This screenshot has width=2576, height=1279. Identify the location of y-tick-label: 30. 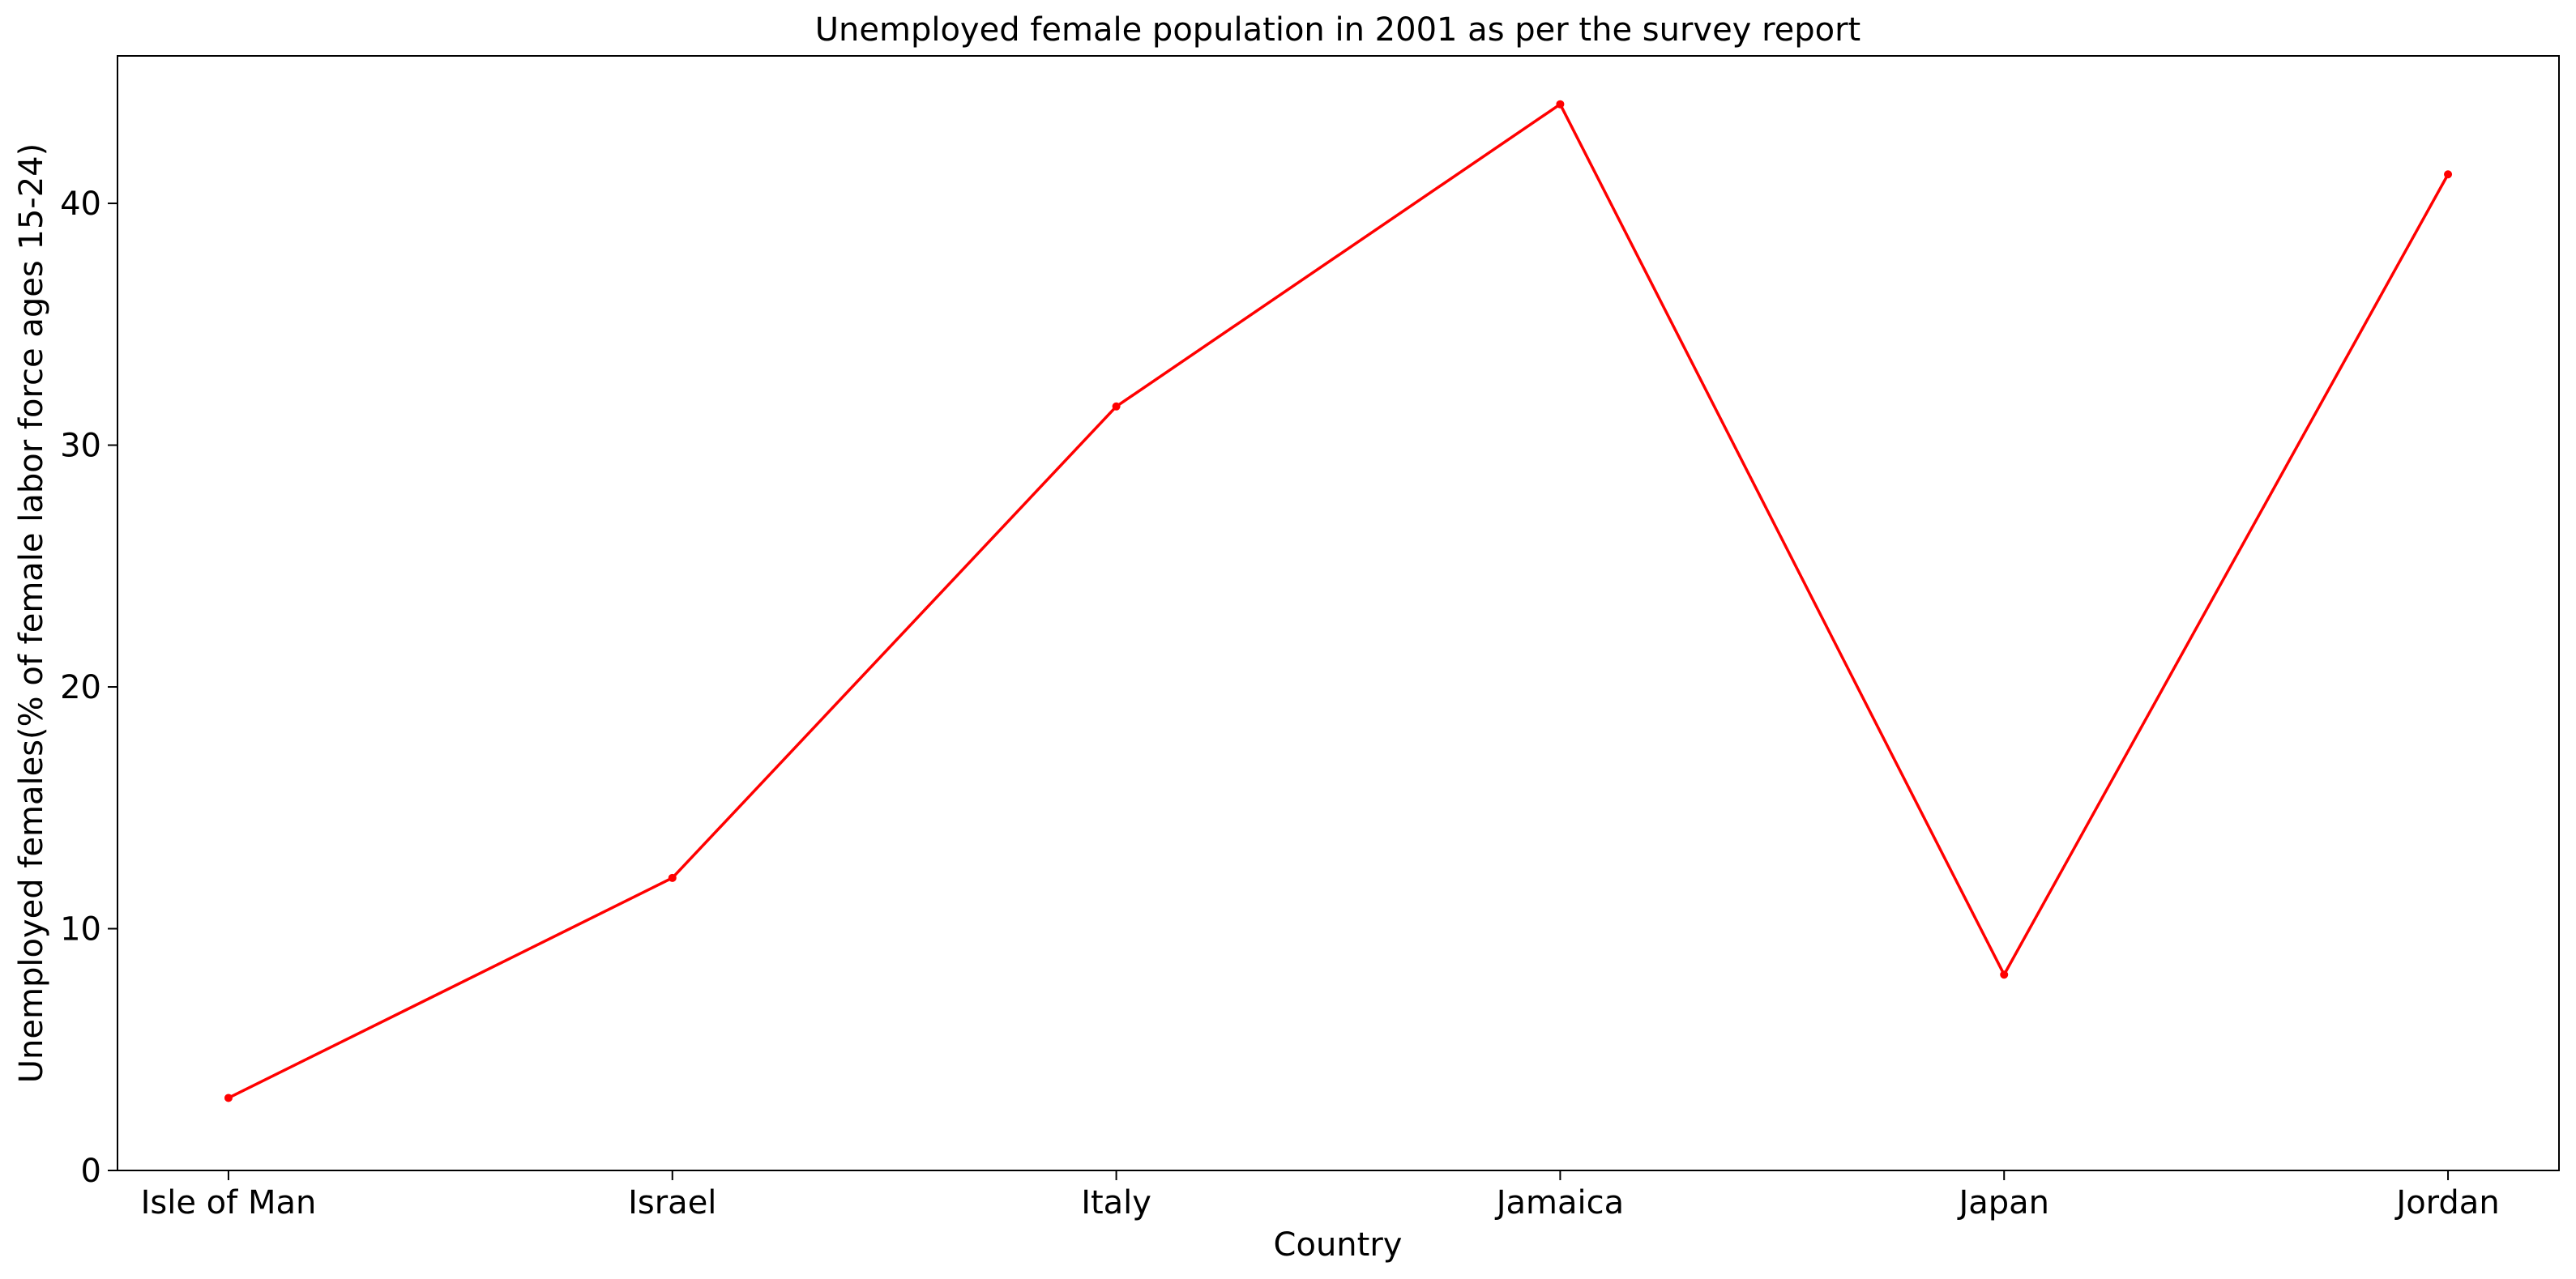
(80, 446).